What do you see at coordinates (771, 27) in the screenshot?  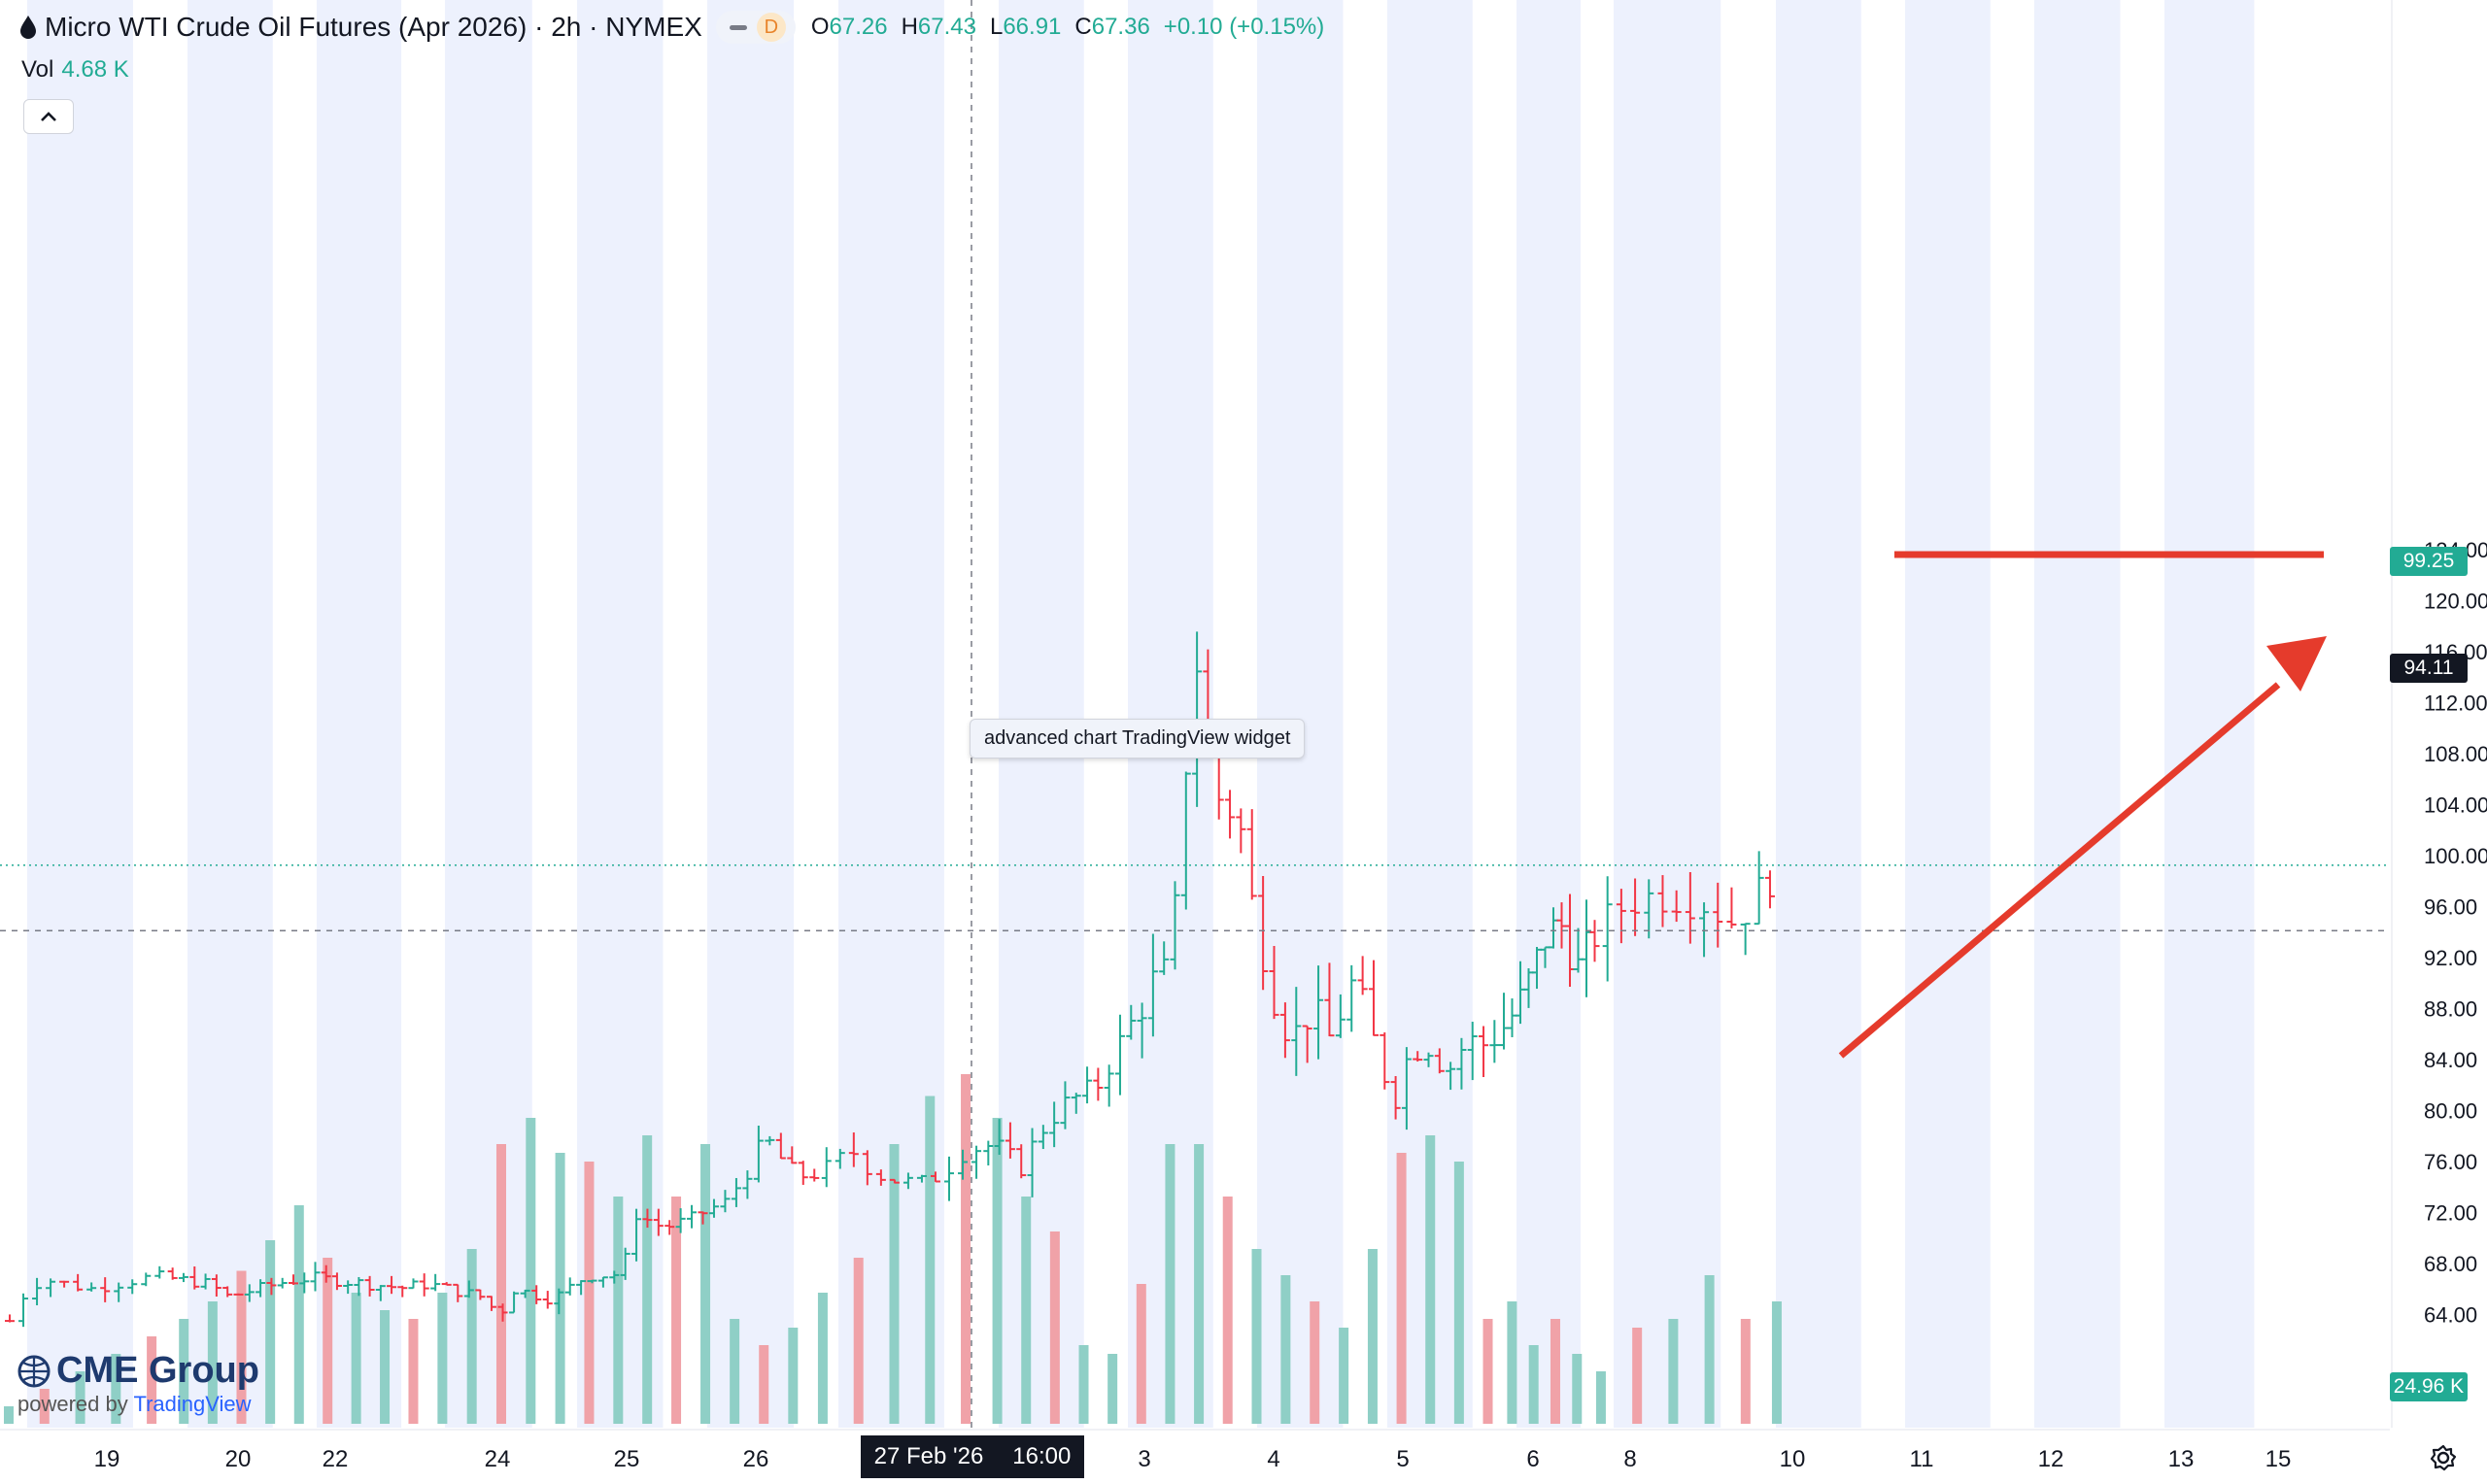 I see `delay-badge: D` at bounding box center [771, 27].